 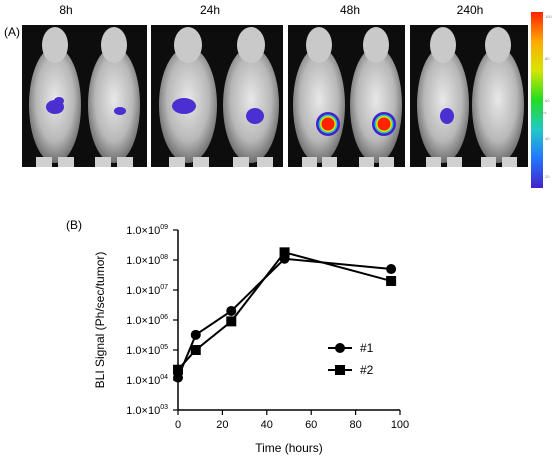 I want to click on color-scale-unit: p/s, so click(x=544, y=112).